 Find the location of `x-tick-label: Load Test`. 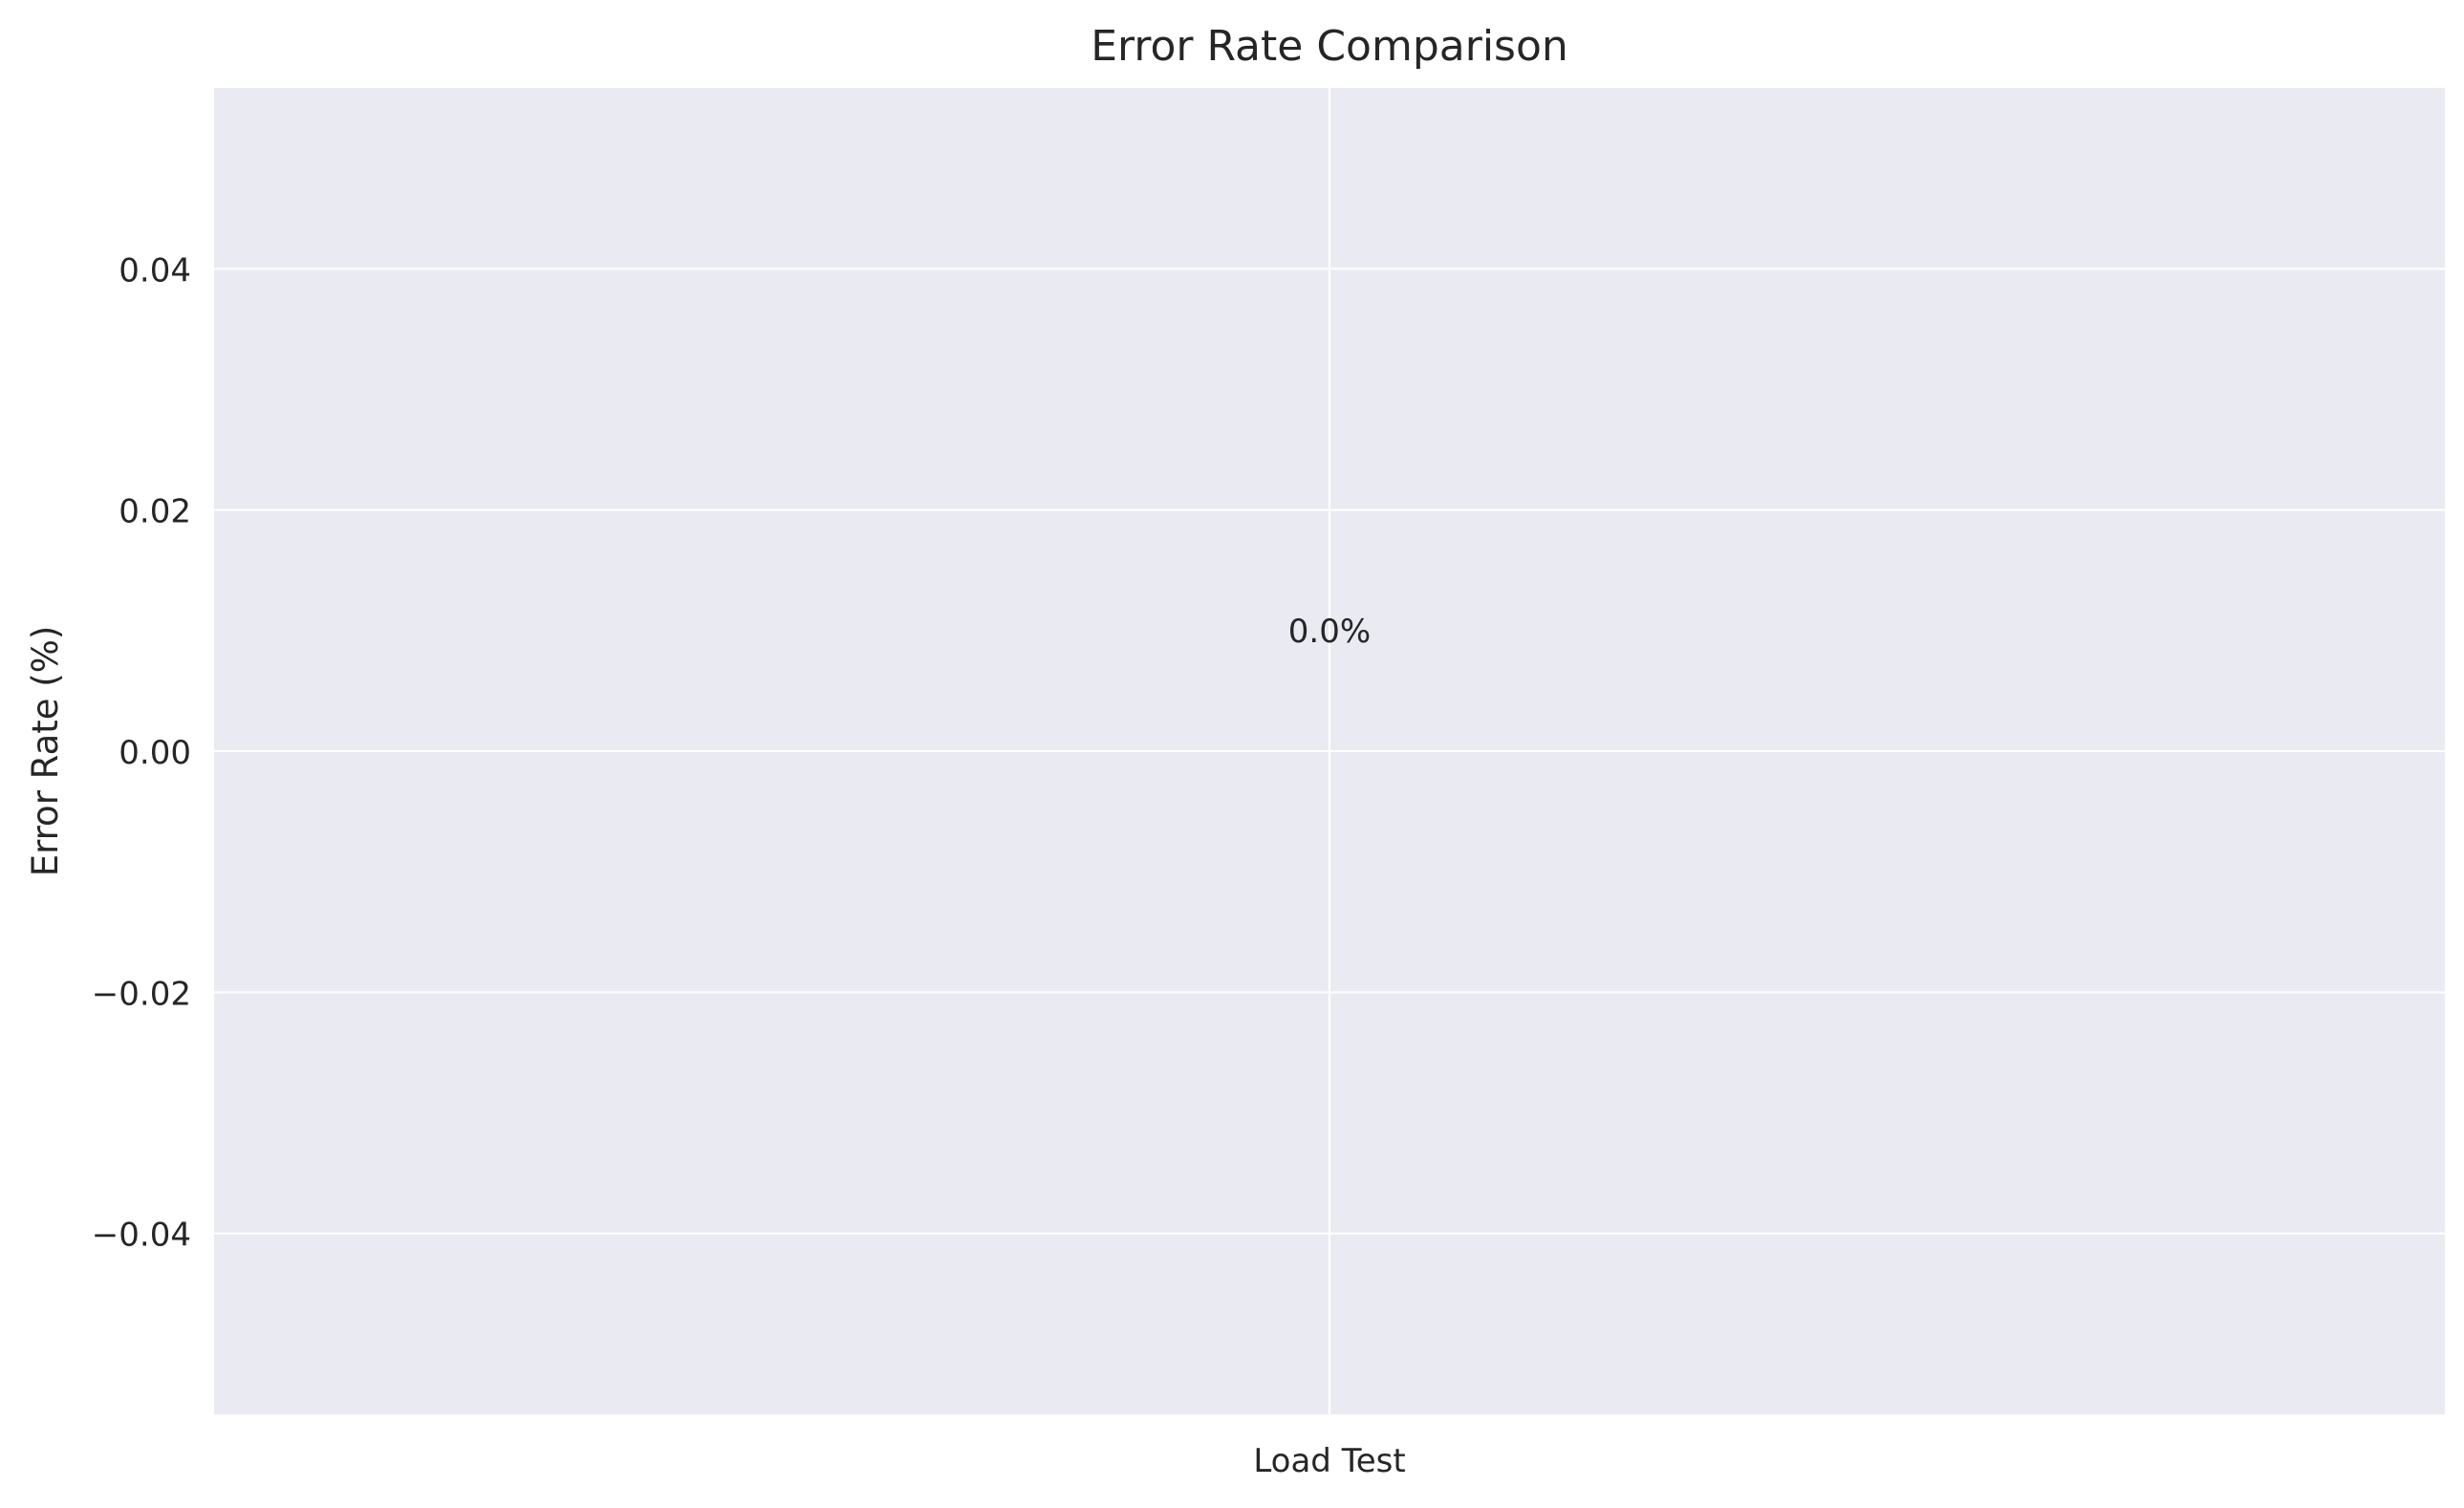

x-tick-label: Load Test is located at coordinates (1329, 1461).